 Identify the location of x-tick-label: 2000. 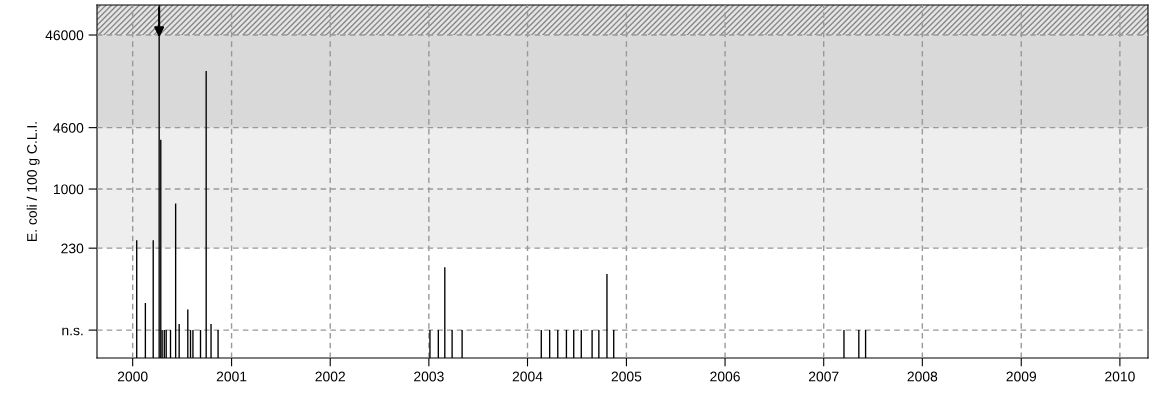
(132, 376).